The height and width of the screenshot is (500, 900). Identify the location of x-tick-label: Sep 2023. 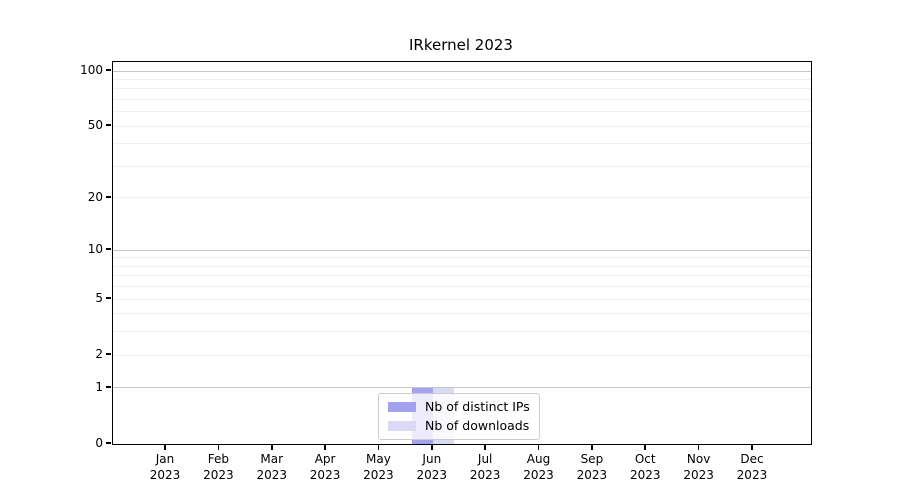
(592, 467).